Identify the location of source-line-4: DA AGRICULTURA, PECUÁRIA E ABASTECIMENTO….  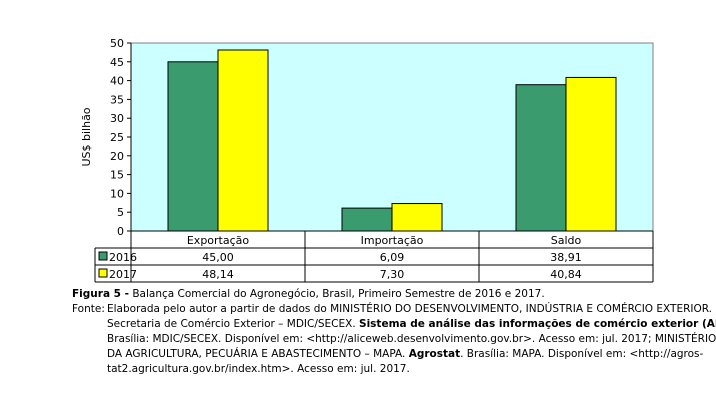
(387, 354).